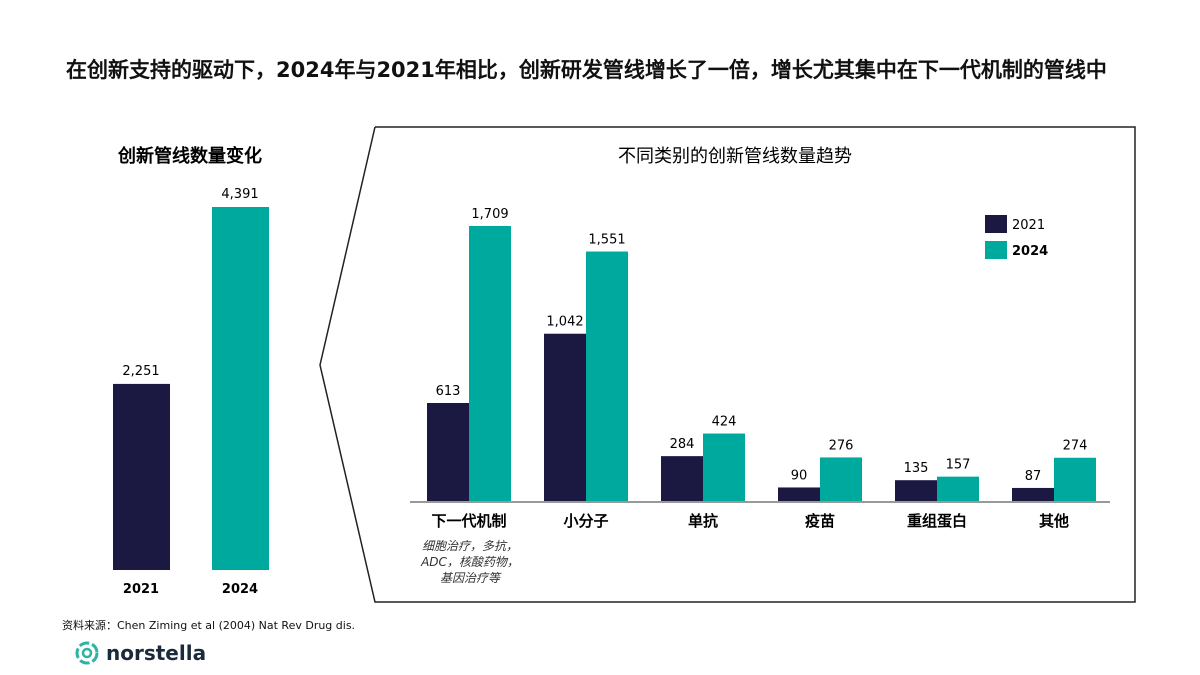  Describe the element at coordinates (724, 422) in the screenshot. I see `data-label: 424` at that location.